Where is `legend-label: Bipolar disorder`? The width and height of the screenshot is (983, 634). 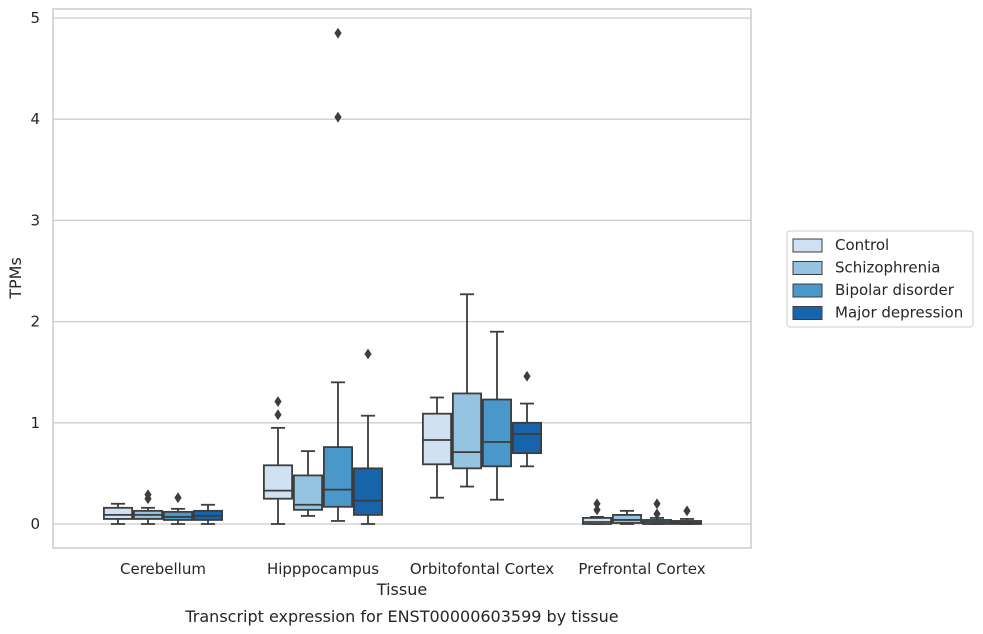 legend-label: Bipolar disorder is located at coordinates (895, 290).